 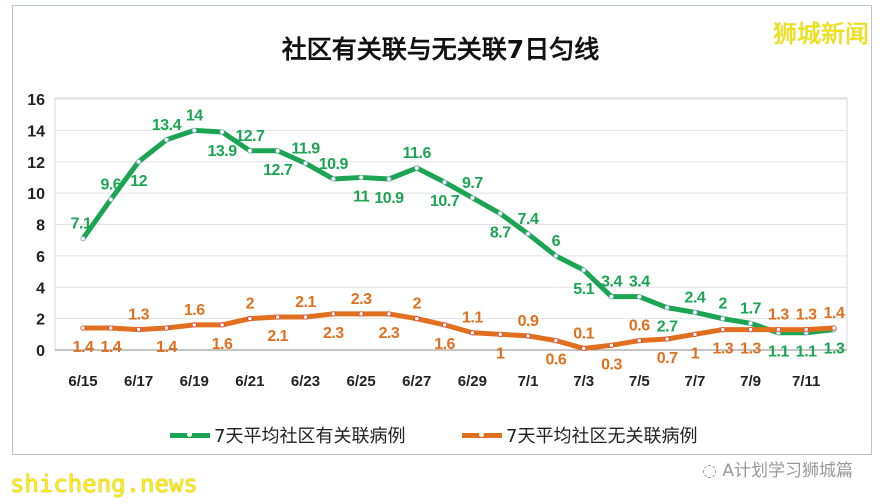 I want to click on legend-swatch-orange, so click(x=482, y=434).